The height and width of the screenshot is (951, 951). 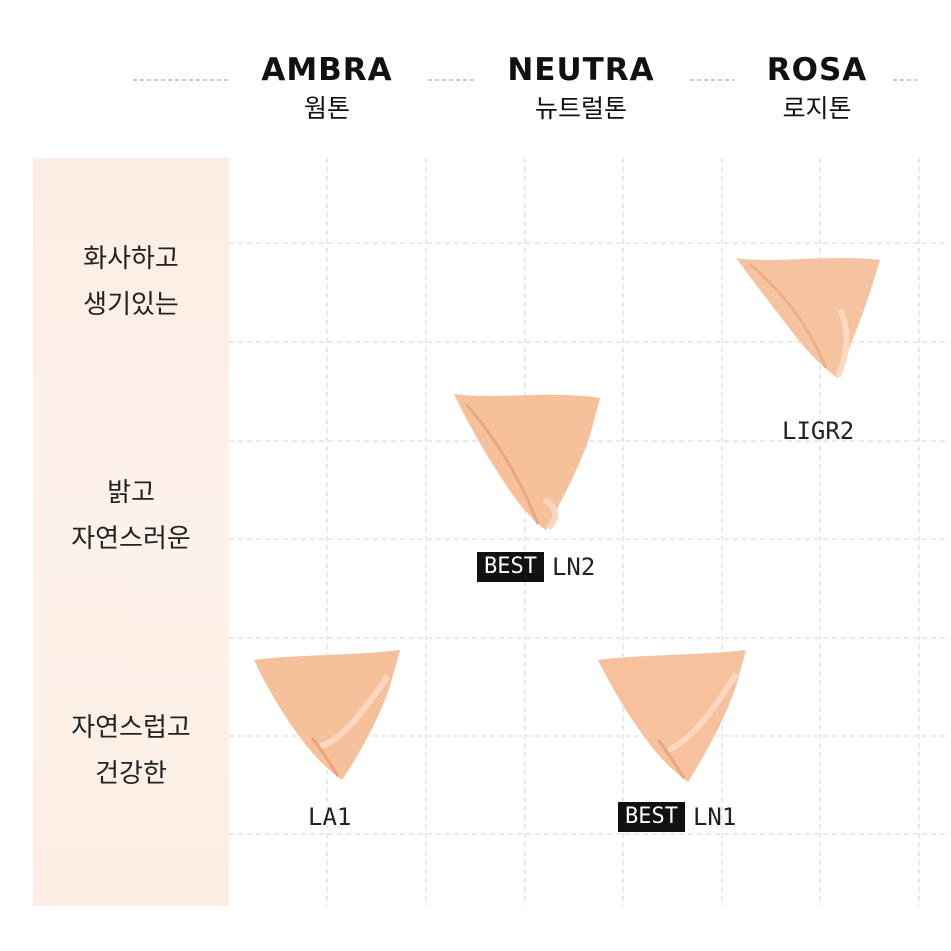 What do you see at coordinates (131, 493) in the screenshot?
I see `row-label-line: 밝고` at bounding box center [131, 493].